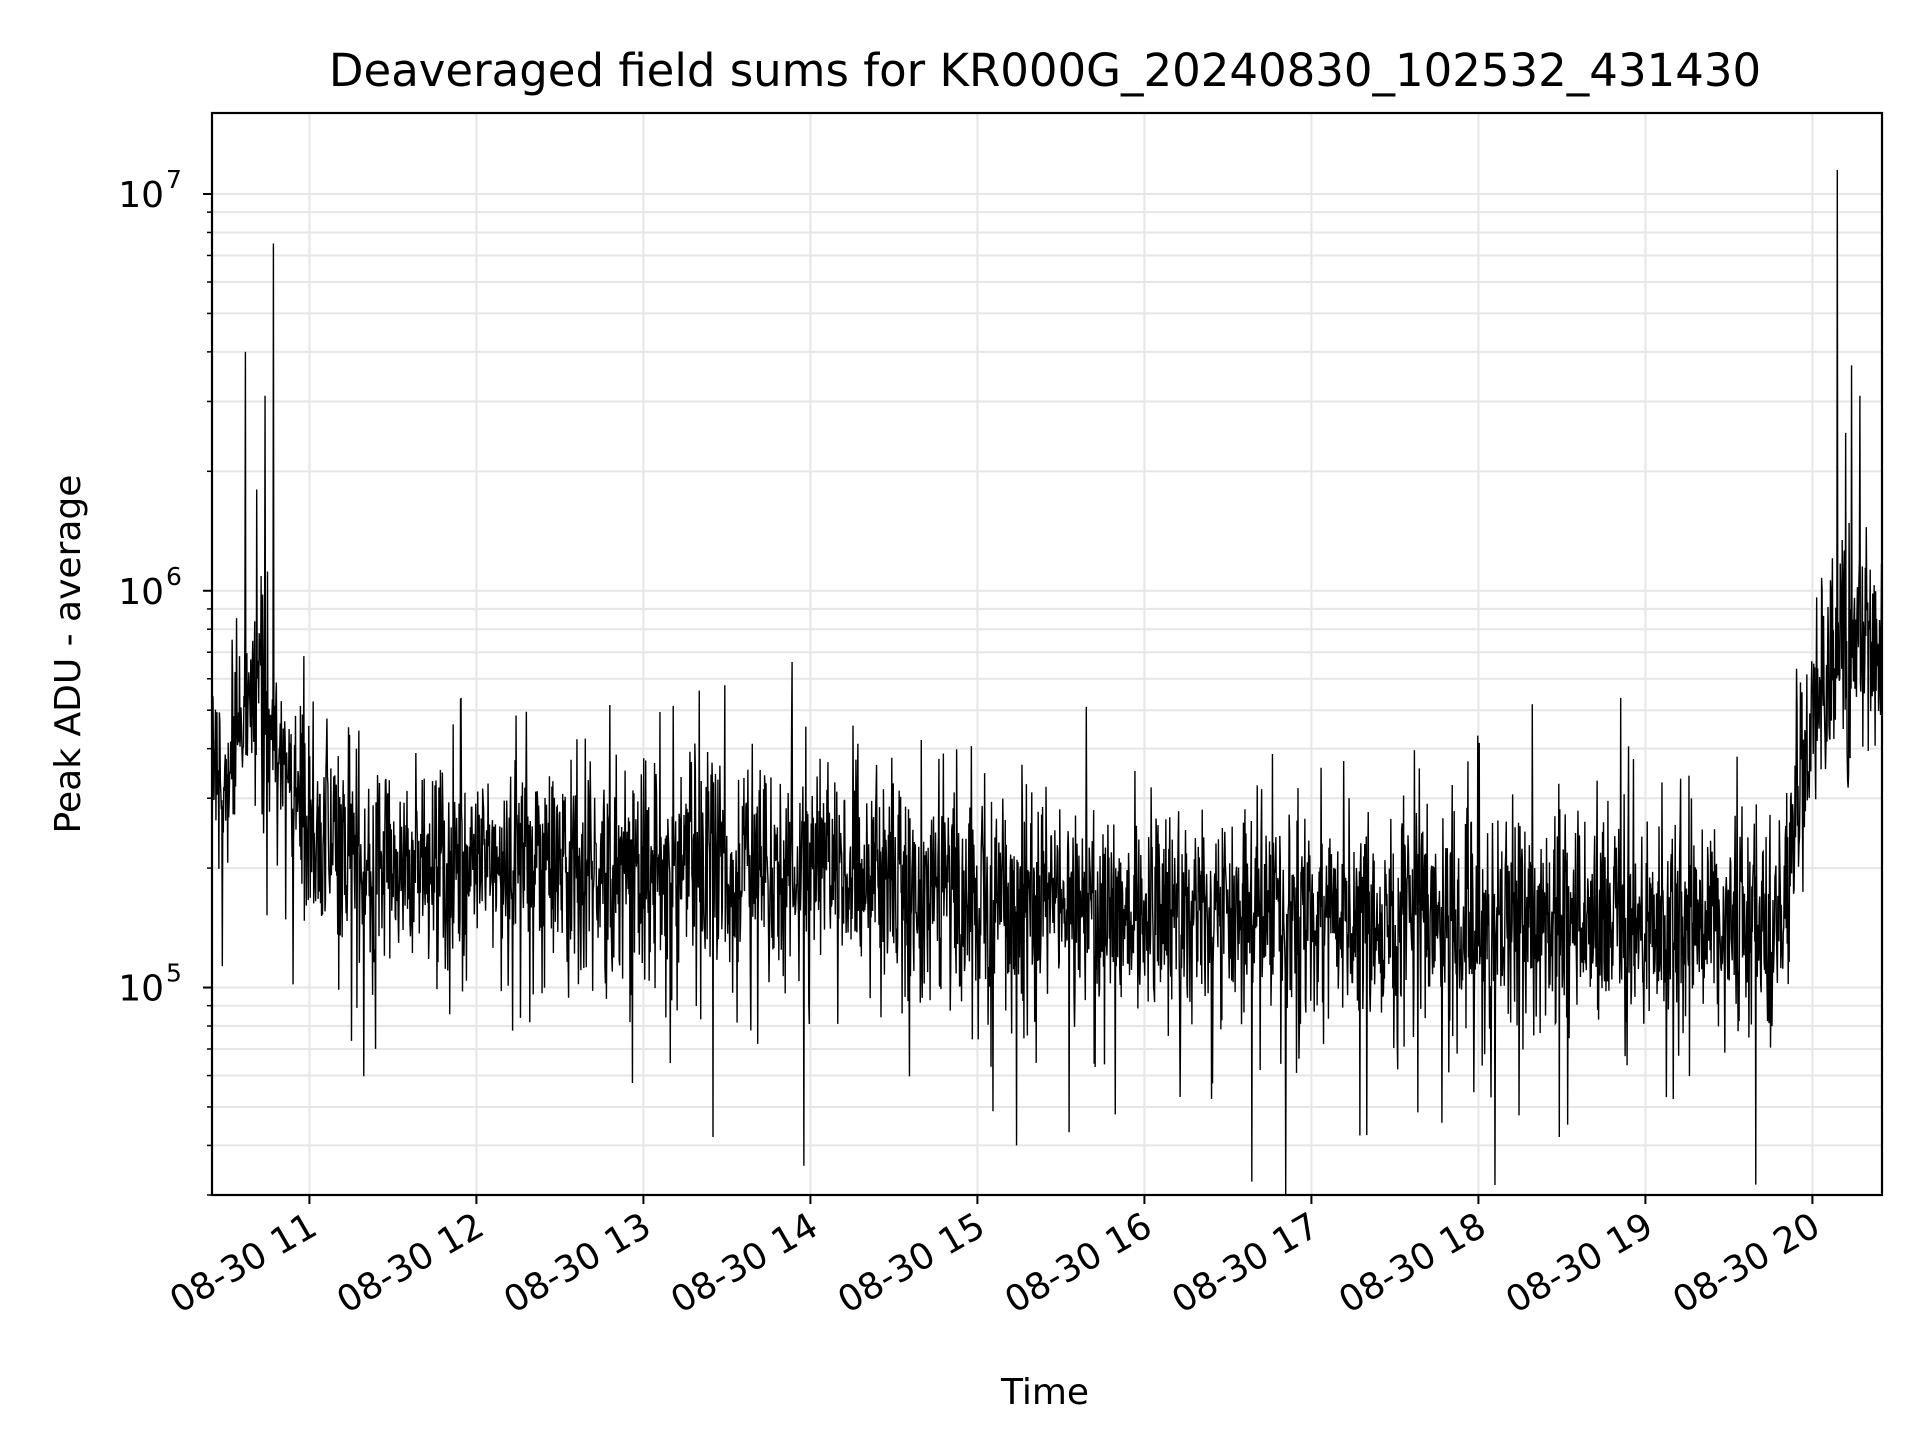 This screenshot has height=1440, width=1920. I want to click on x-axis-label: Time, so click(1044, 1392).